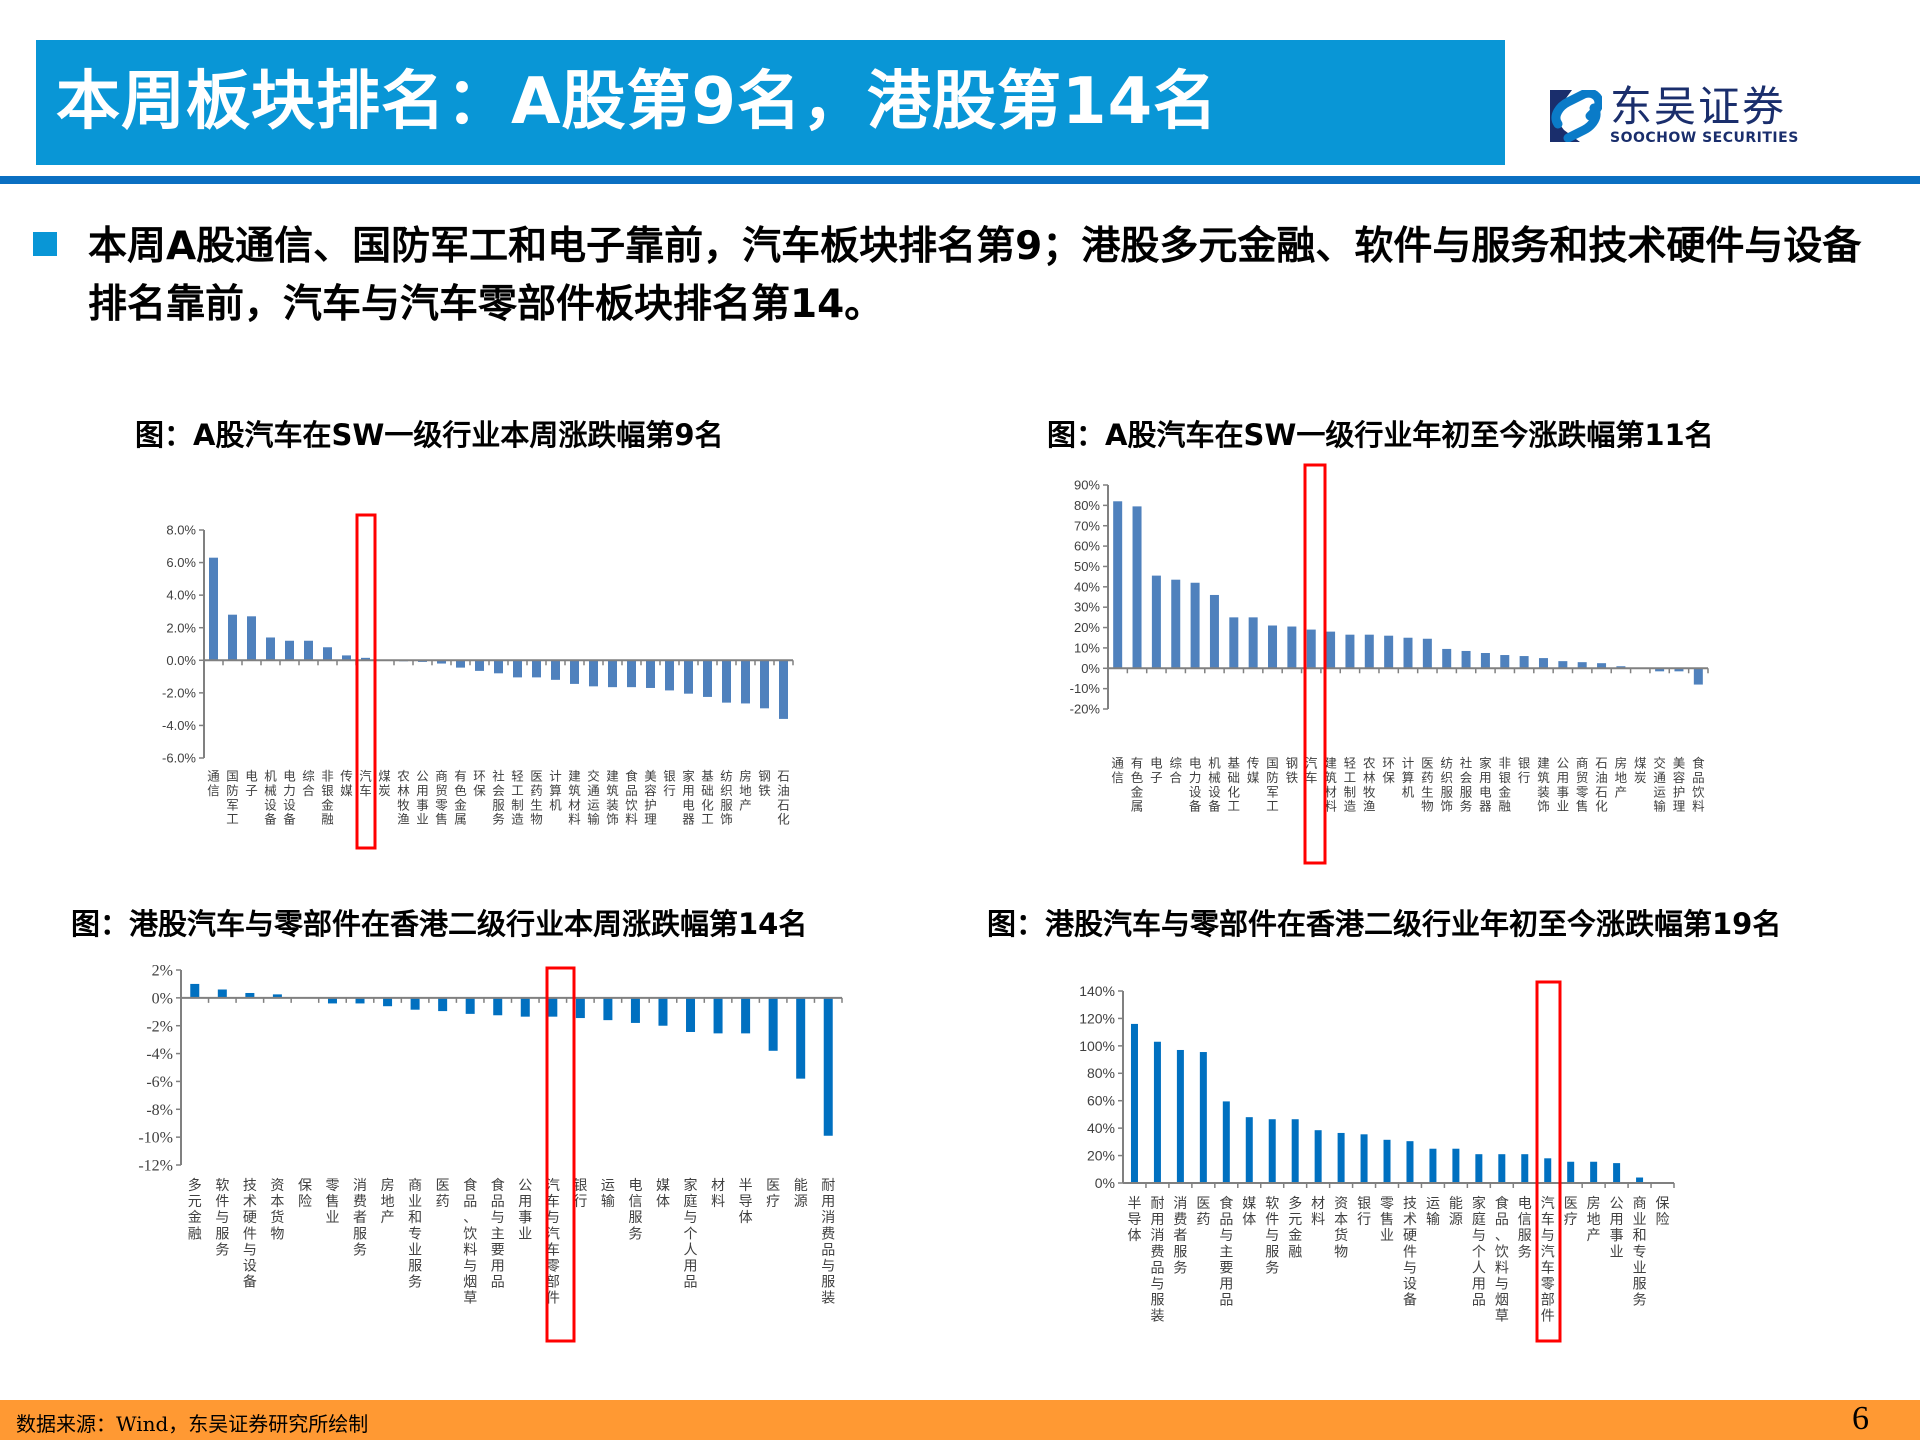  Describe the element at coordinates (773, 1194) in the screenshot. I see `x-tick-label: 医疗` at that location.